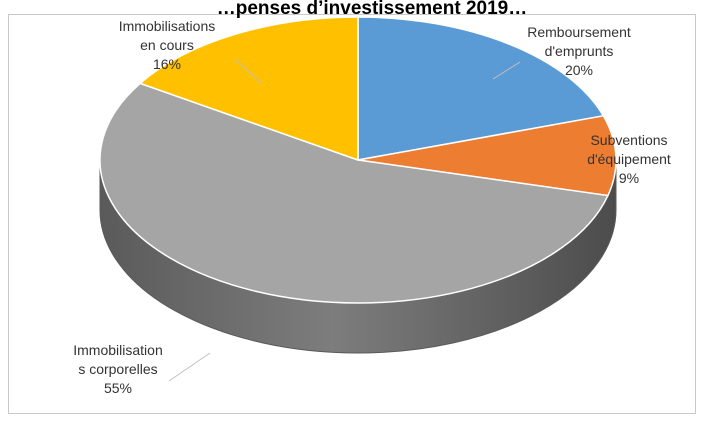  What do you see at coordinates (248, 89) in the screenshot?
I see `slice-en-cours` at bounding box center [248, 89].